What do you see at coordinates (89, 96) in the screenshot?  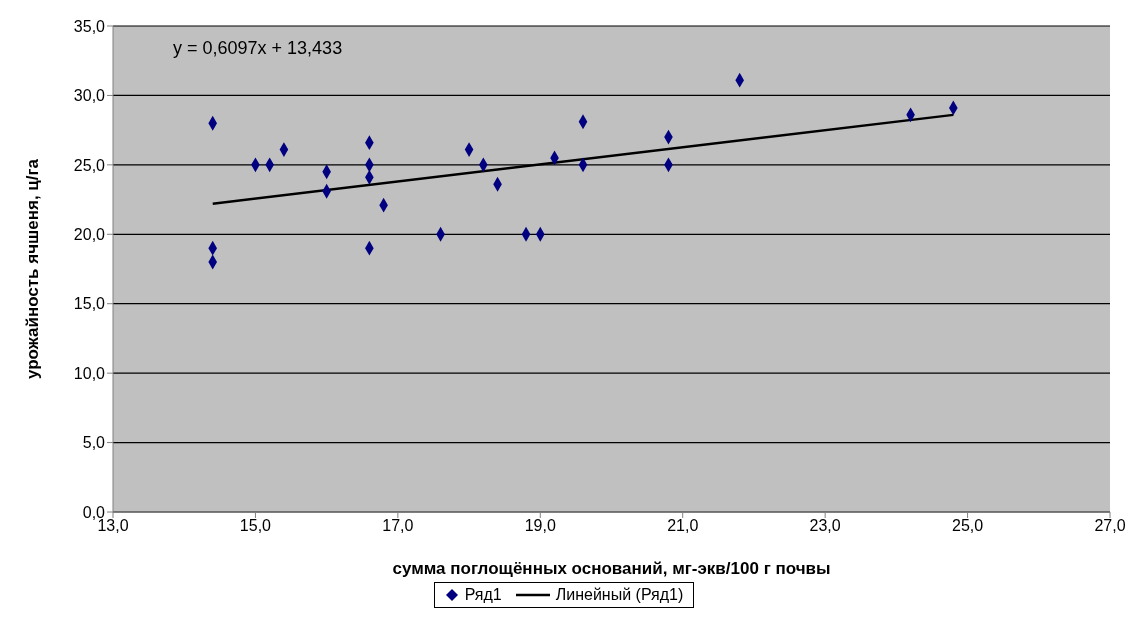 I see `y-tick-label: 30,0` at bounding box center [89, 96].